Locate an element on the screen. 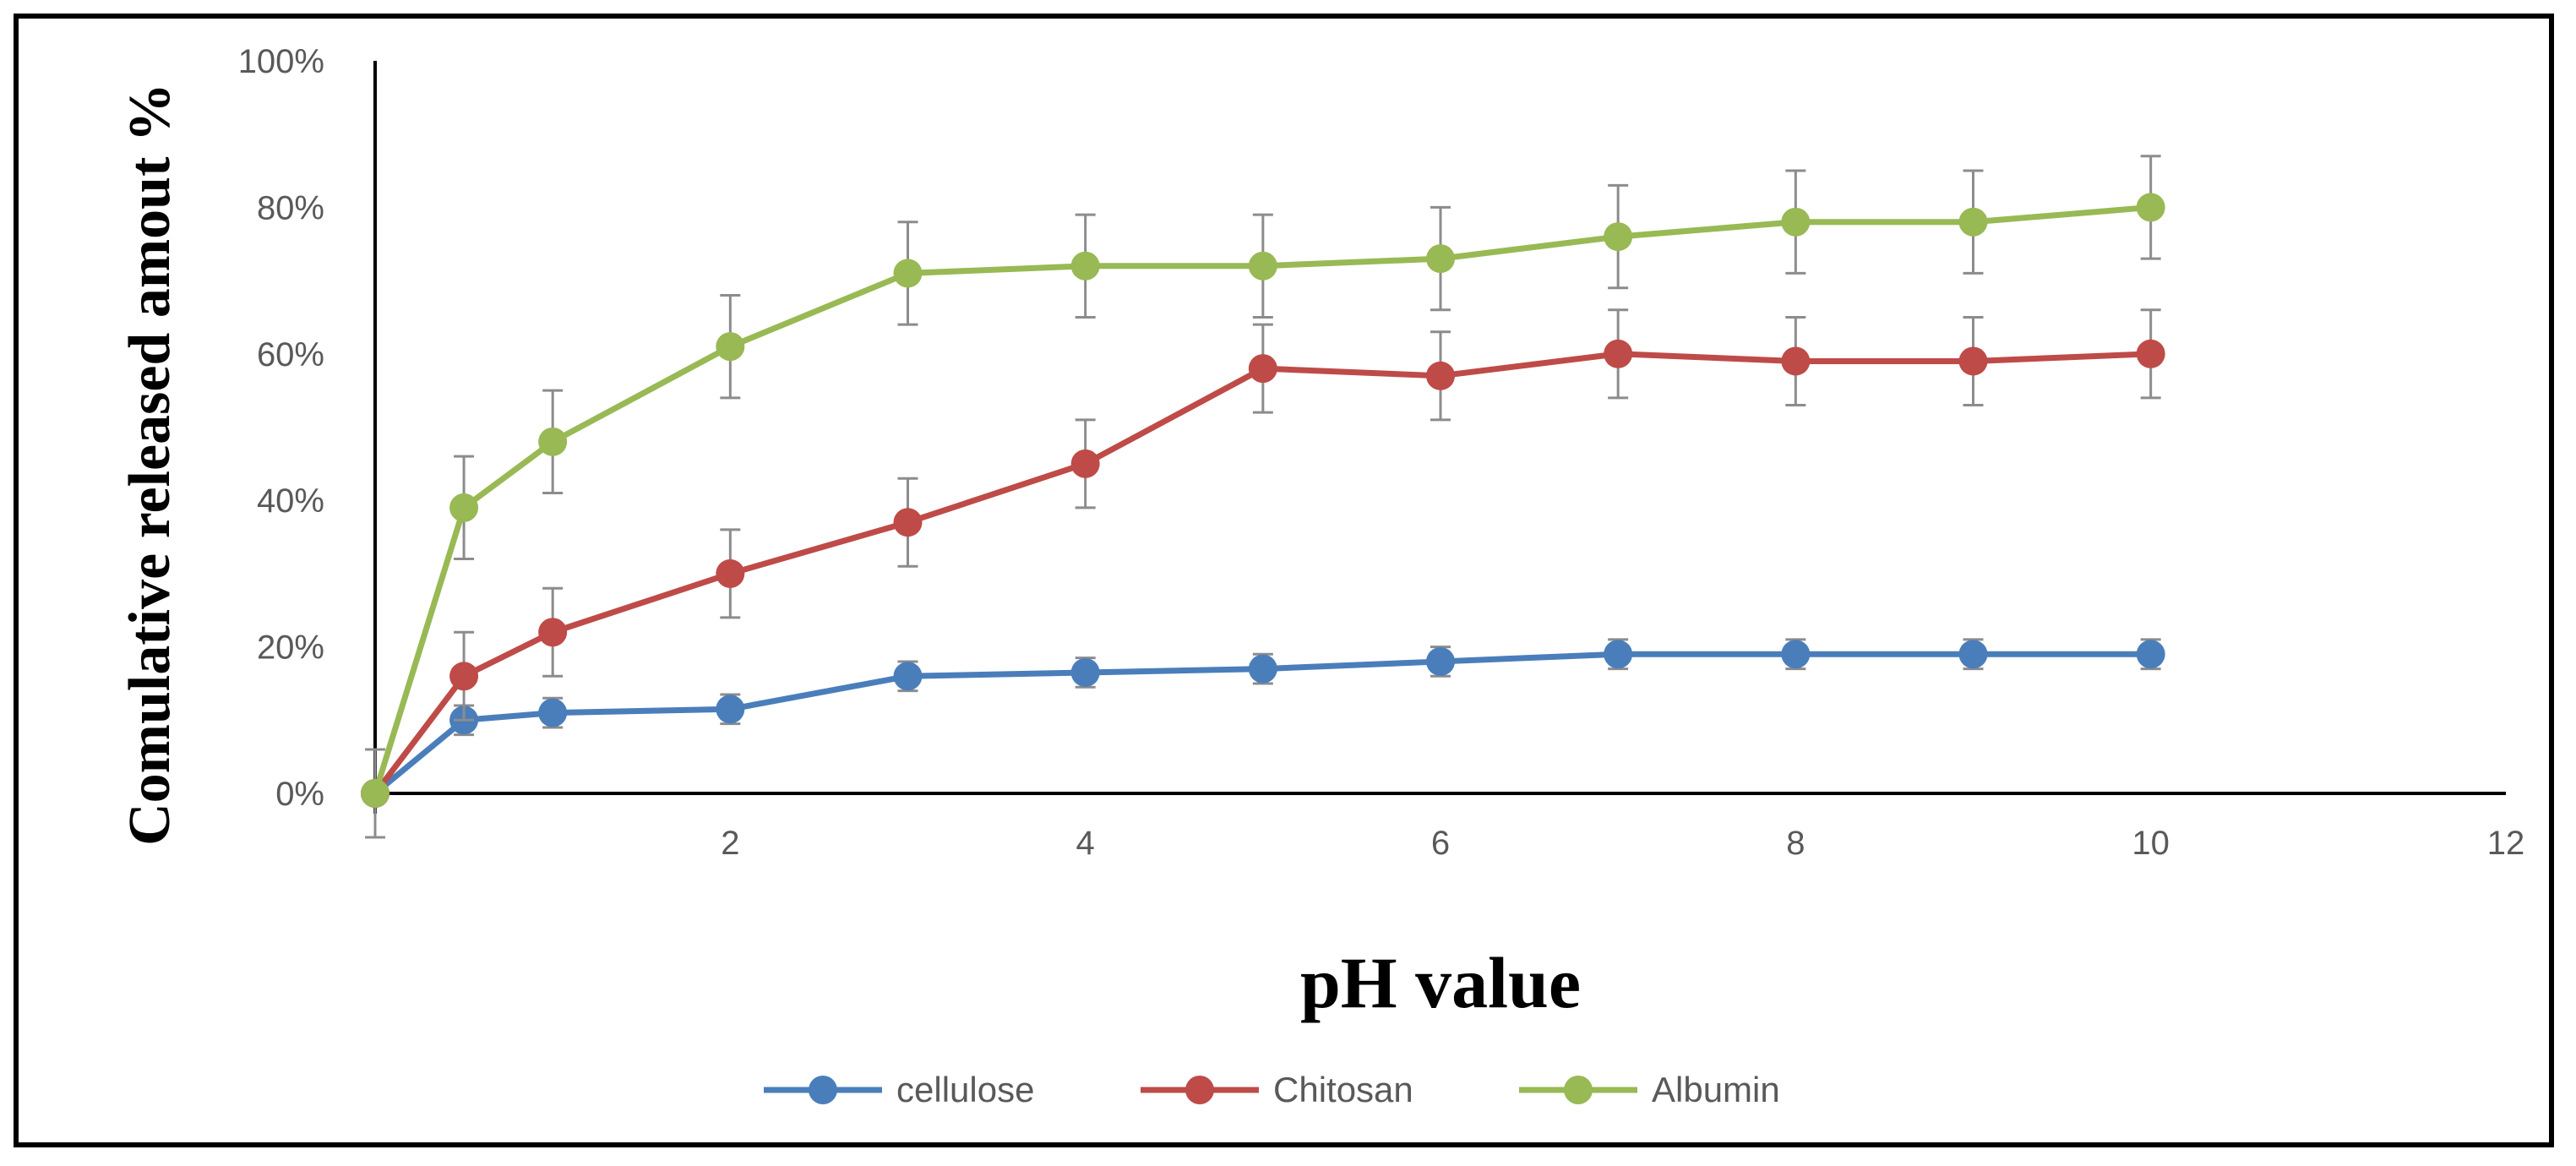 This screenshot has width=2576, height=1166. series-cellulose is located at coordinates (1263, 738).